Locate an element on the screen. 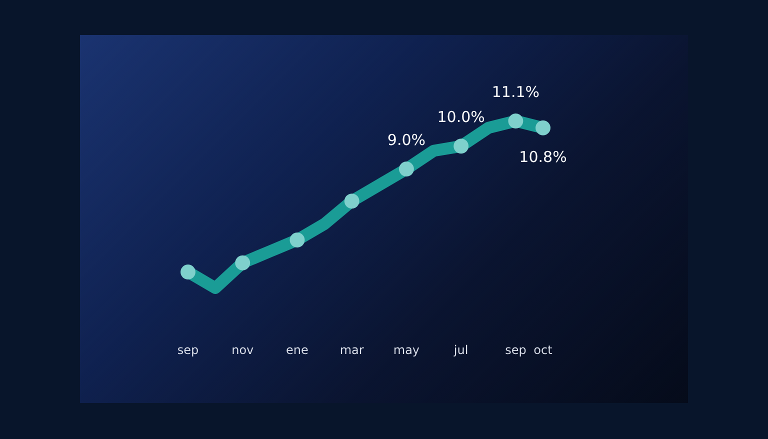 The image size is (768, 439). x-tick-label: may is located at coordinates (406, 350).